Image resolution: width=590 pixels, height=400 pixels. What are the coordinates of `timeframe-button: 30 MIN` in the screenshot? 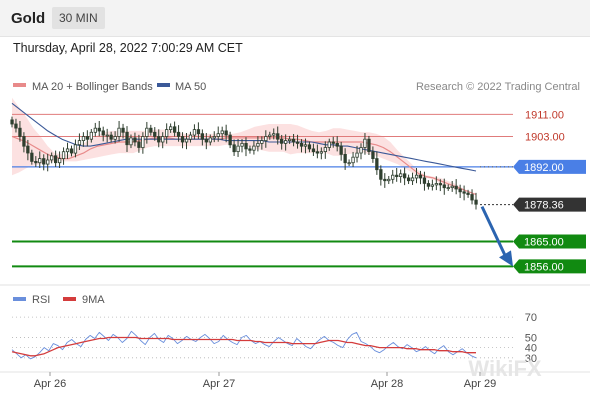 It's located at (78, 18).